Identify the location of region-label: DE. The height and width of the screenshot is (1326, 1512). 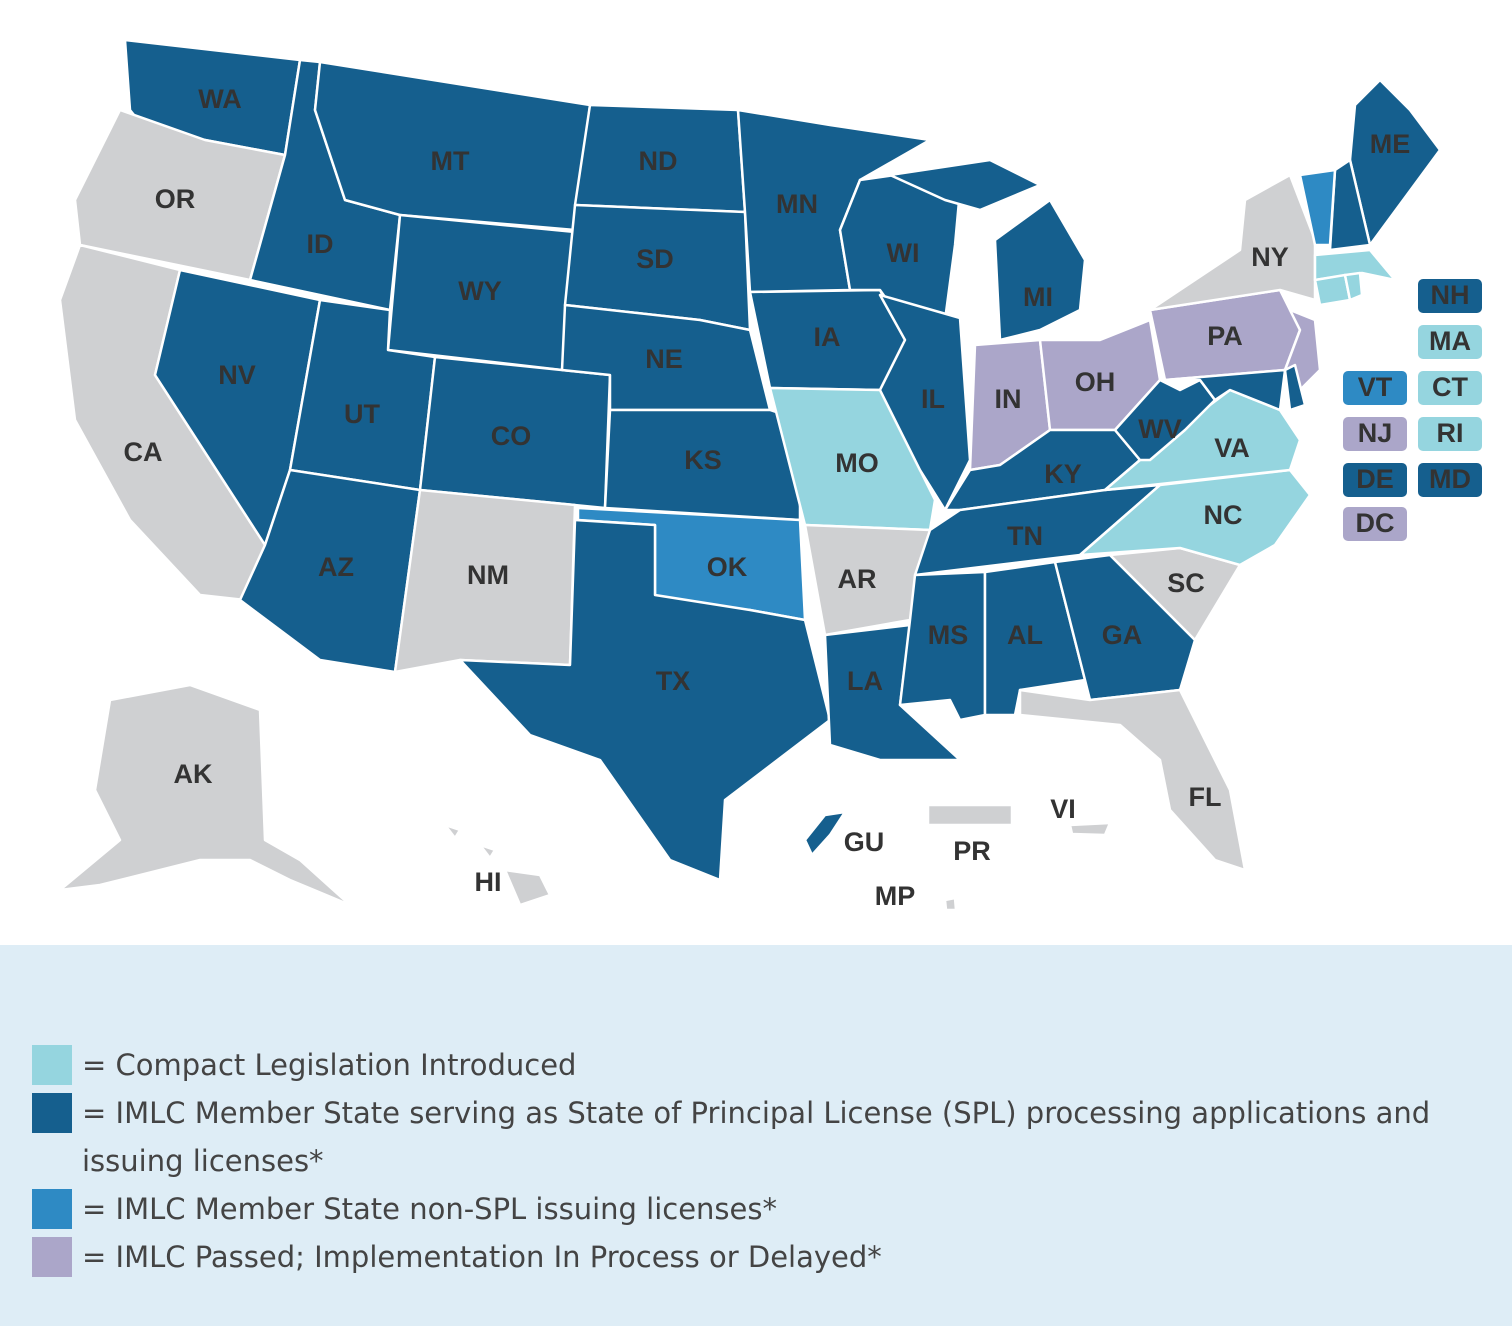
(1375, 479).